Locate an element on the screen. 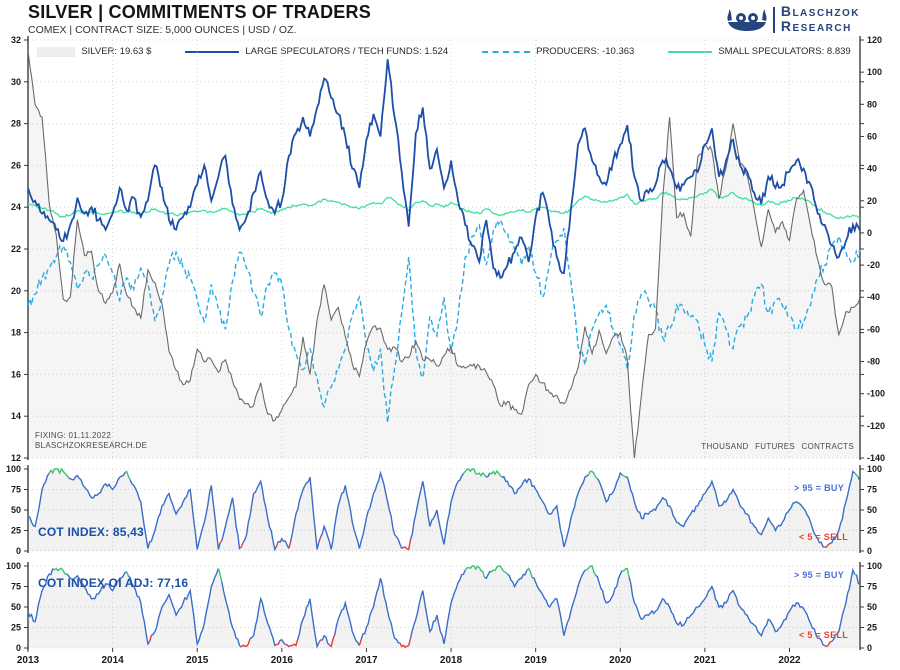 The height and width of the screenshot is (670, 900). right-axis-tick-label: 50 is located at coordinates (872, 607).